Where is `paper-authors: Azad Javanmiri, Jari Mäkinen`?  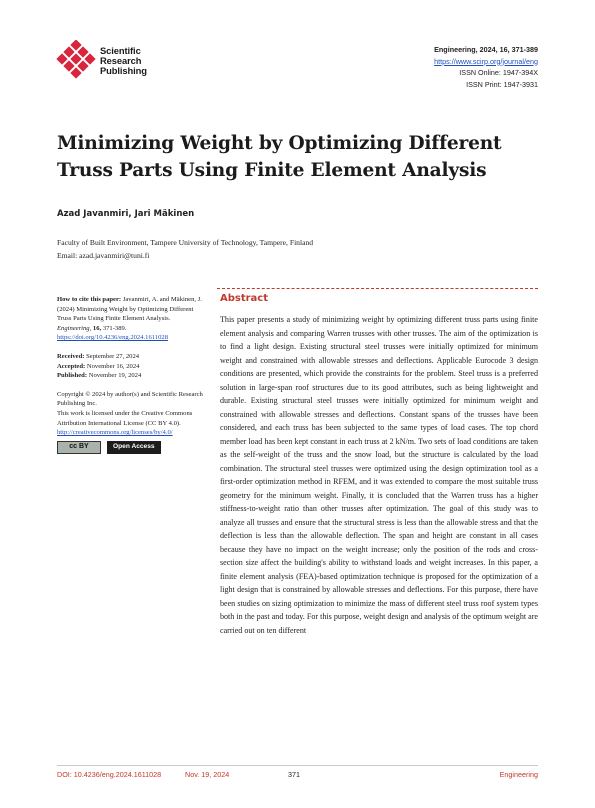
paper-authors: Azad Javanmiri, Jari Mäkinen is located at coordinates (126, 214).